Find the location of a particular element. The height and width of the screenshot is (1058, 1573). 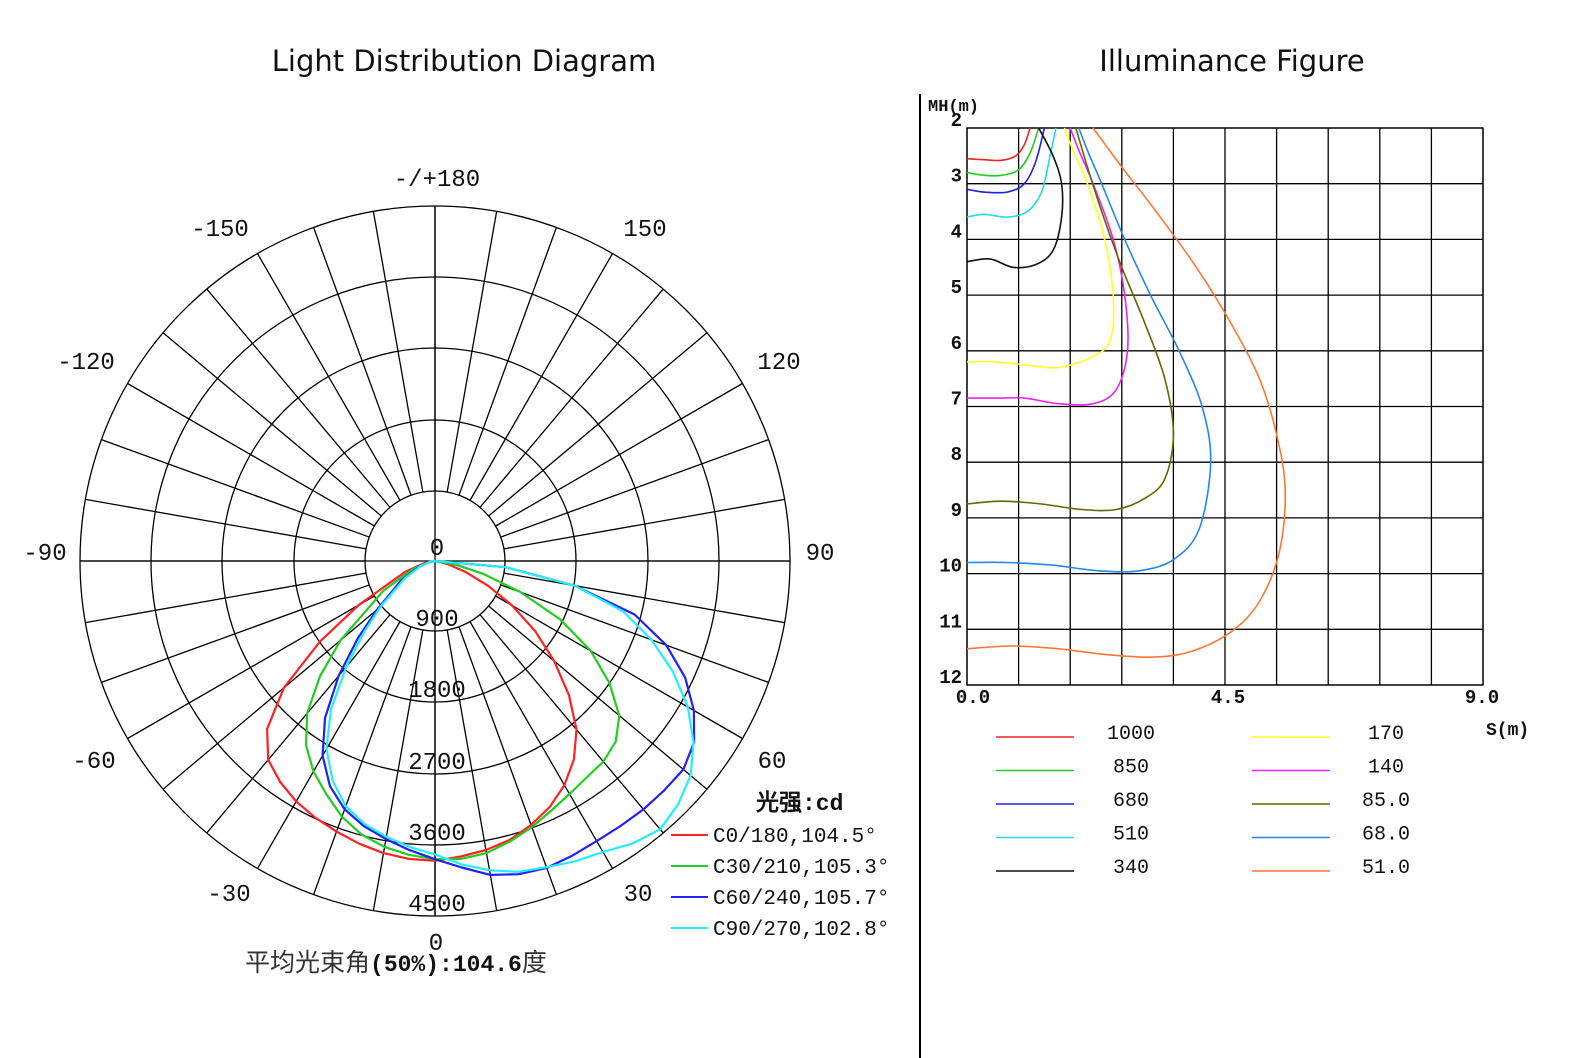

polar-radial-tick-label: 4500 is located at coordinates (437, 905).